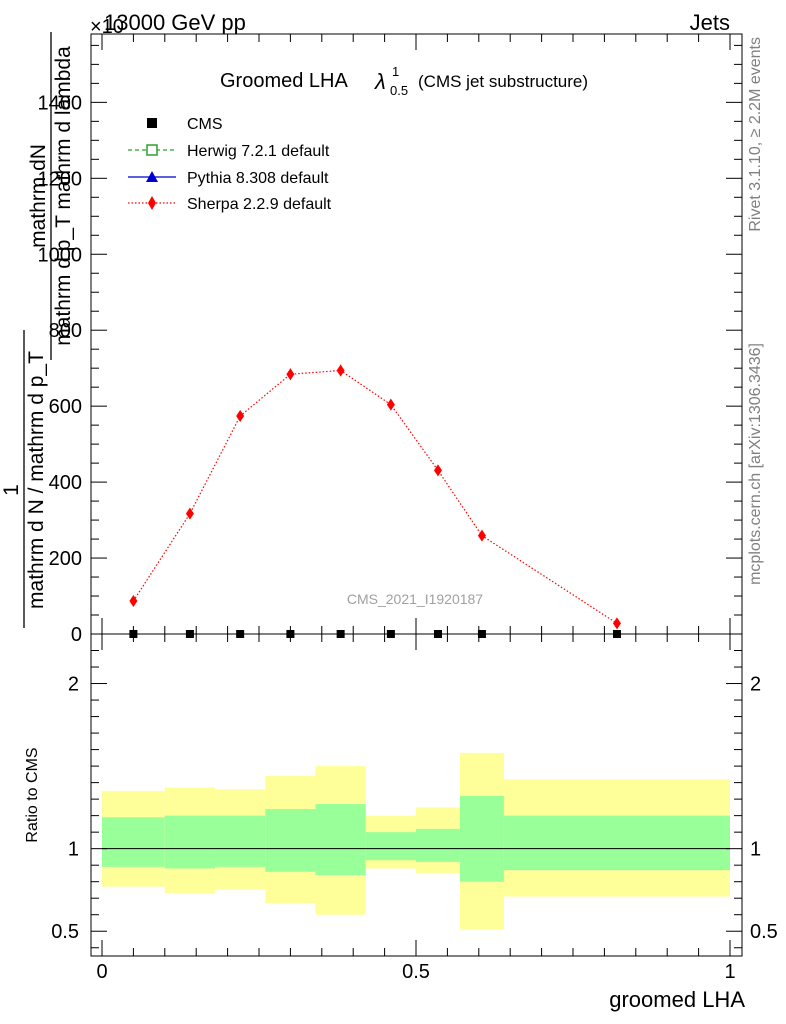 The height and width of the screenshot is (1024, 786). I want to click on legend-entry-sherpa: Sherpa 2.2.9 default, so click(230, 204).